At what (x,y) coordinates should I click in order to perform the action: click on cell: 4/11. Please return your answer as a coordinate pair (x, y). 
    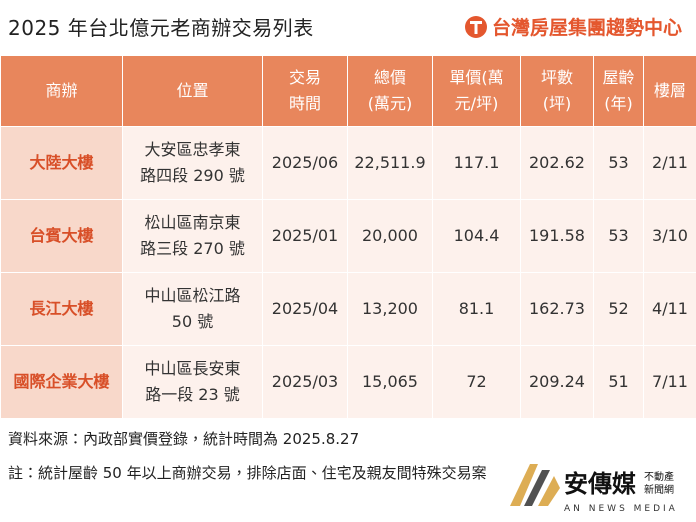
    Looking at the image, I should click on (669, 309).